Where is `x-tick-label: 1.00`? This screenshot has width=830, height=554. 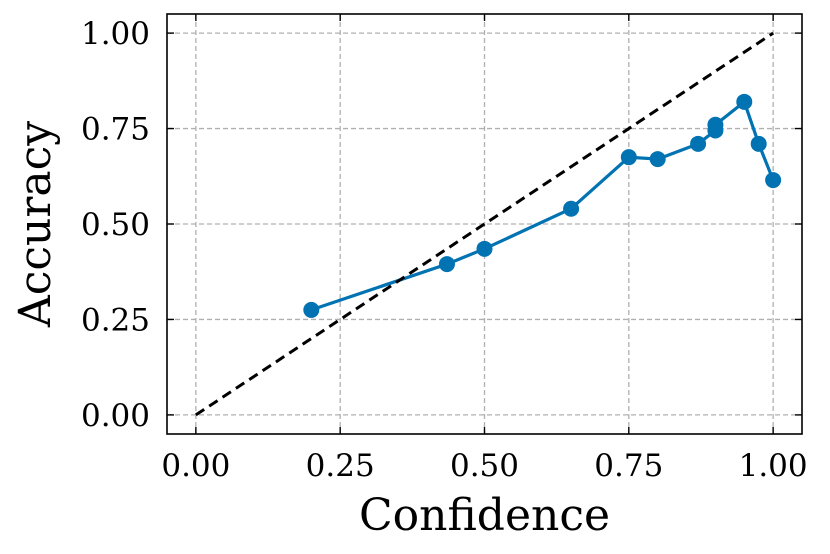 x-tick-label: 1.00 is located at coordinates (773, 466).